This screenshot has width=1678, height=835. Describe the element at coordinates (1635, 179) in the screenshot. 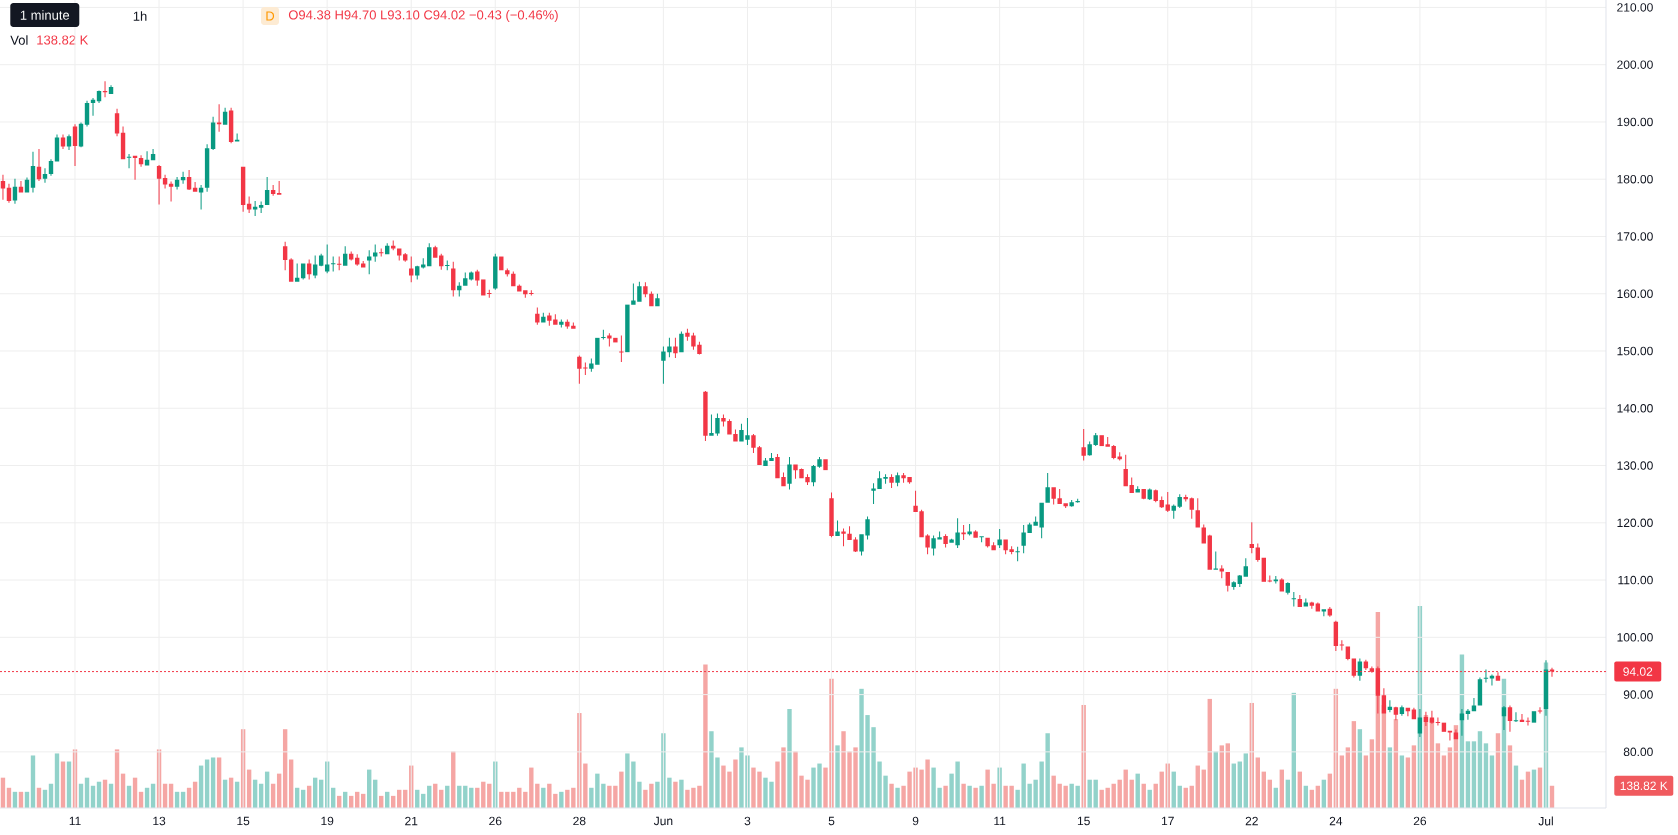

I see `y-tick-label: 180.00` at that location.